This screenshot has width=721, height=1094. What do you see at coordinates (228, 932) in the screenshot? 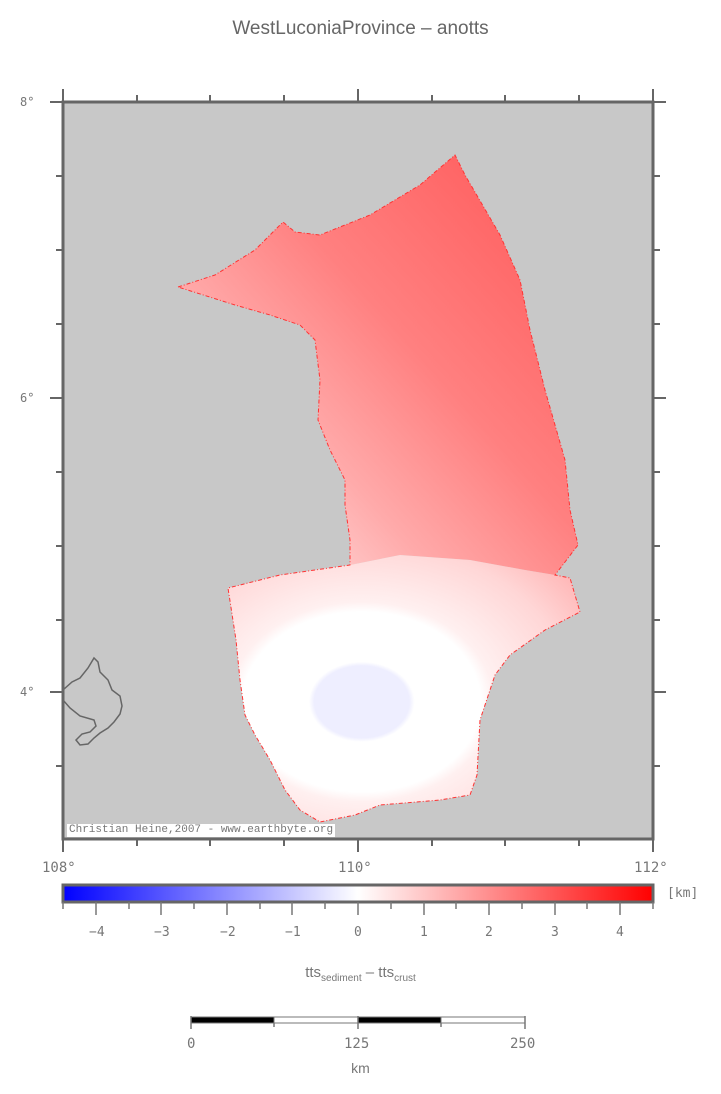
I see `colorbar-tick-label: −2` at bounding box center [228, 932].